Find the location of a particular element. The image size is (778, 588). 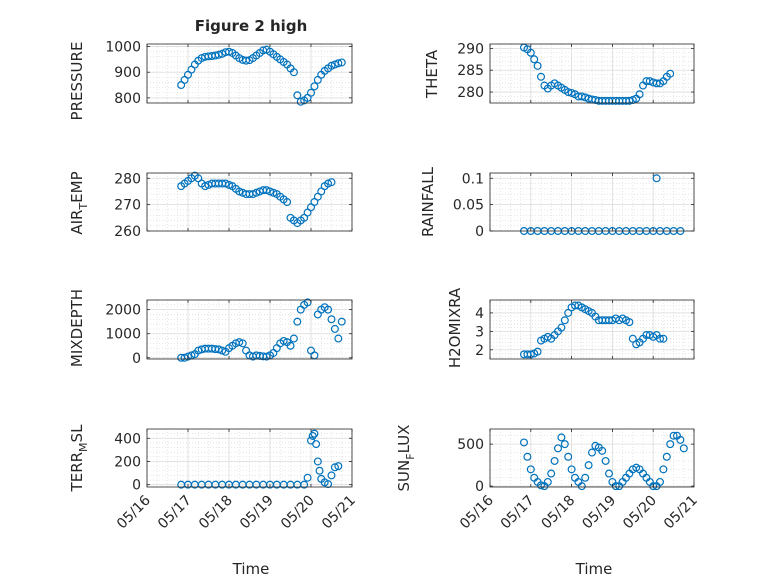

theta-ytick-label: 290 is located at coordinates (470, 49).